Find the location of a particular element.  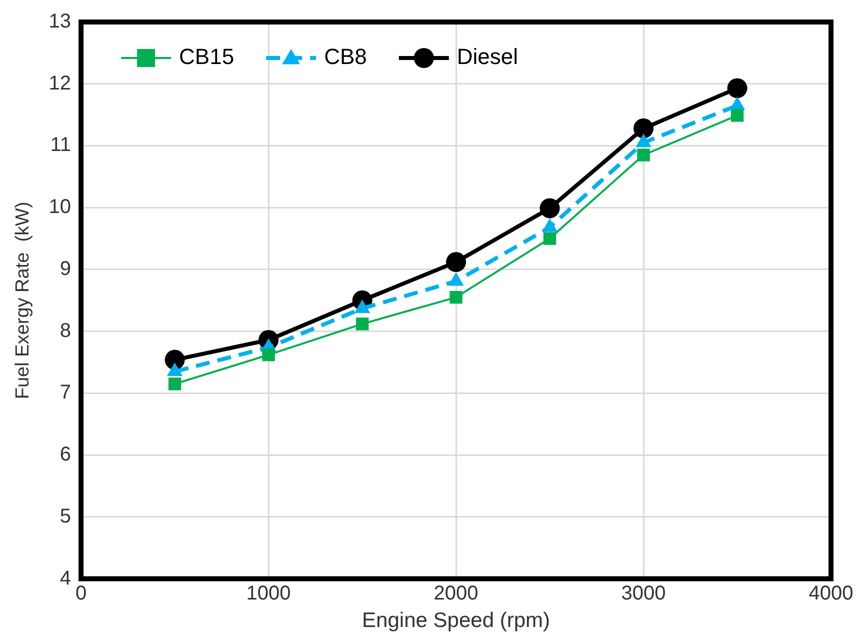

y-tick-label: 9 is located at coordinates (66, 269).